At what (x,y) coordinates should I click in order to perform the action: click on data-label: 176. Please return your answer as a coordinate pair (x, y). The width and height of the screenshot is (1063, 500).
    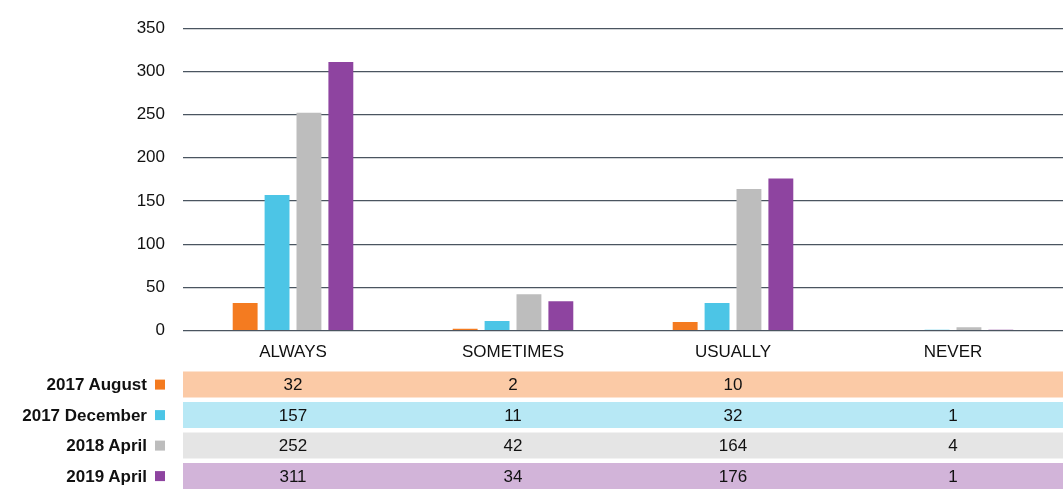
    Looking at the image, I should click on (733, 476).